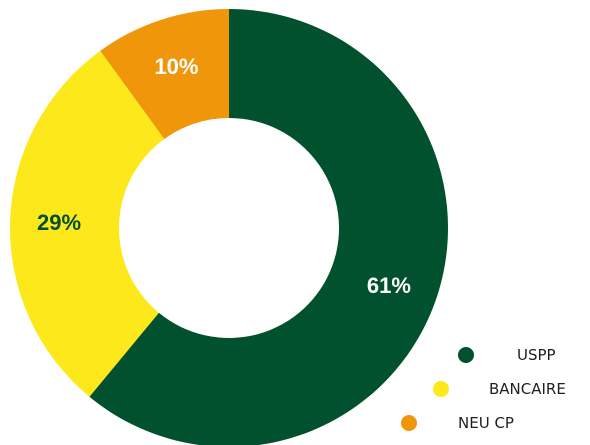 The height and width of the screenshot is (445, 590). I want to click on slice-neu-cp, so click(165, 74).